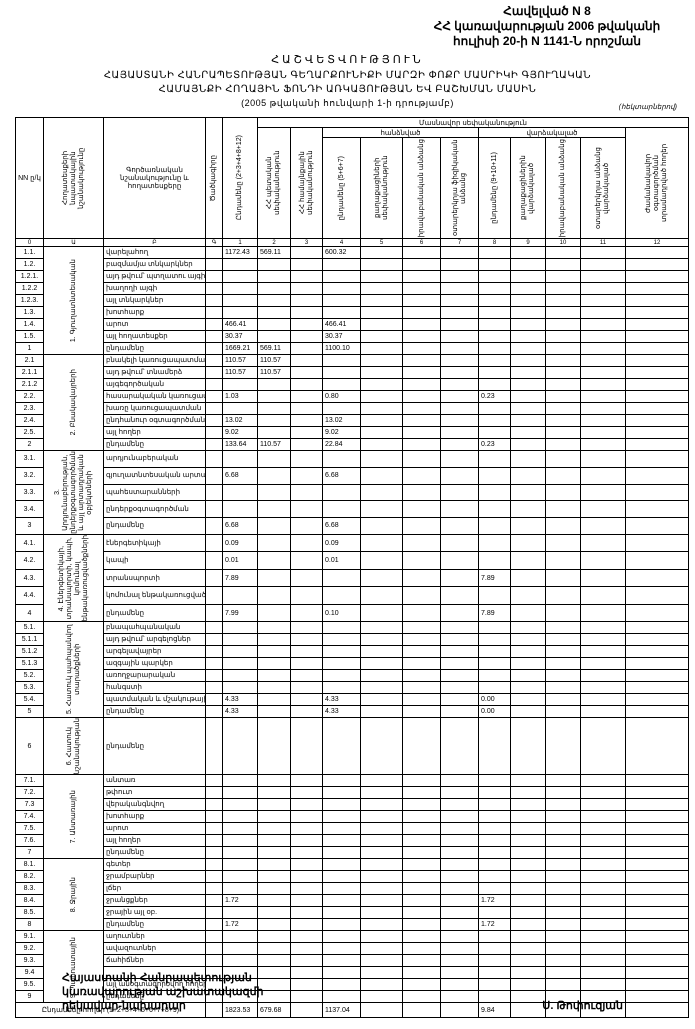 Image resolution: width=695 pixels, height=1029 pixels. What do you see at coordinates (352, 895) in the screenshot?
I see `table-row: 8.1. 8. Ջրային գետեր` at bounding box center [352, 895].